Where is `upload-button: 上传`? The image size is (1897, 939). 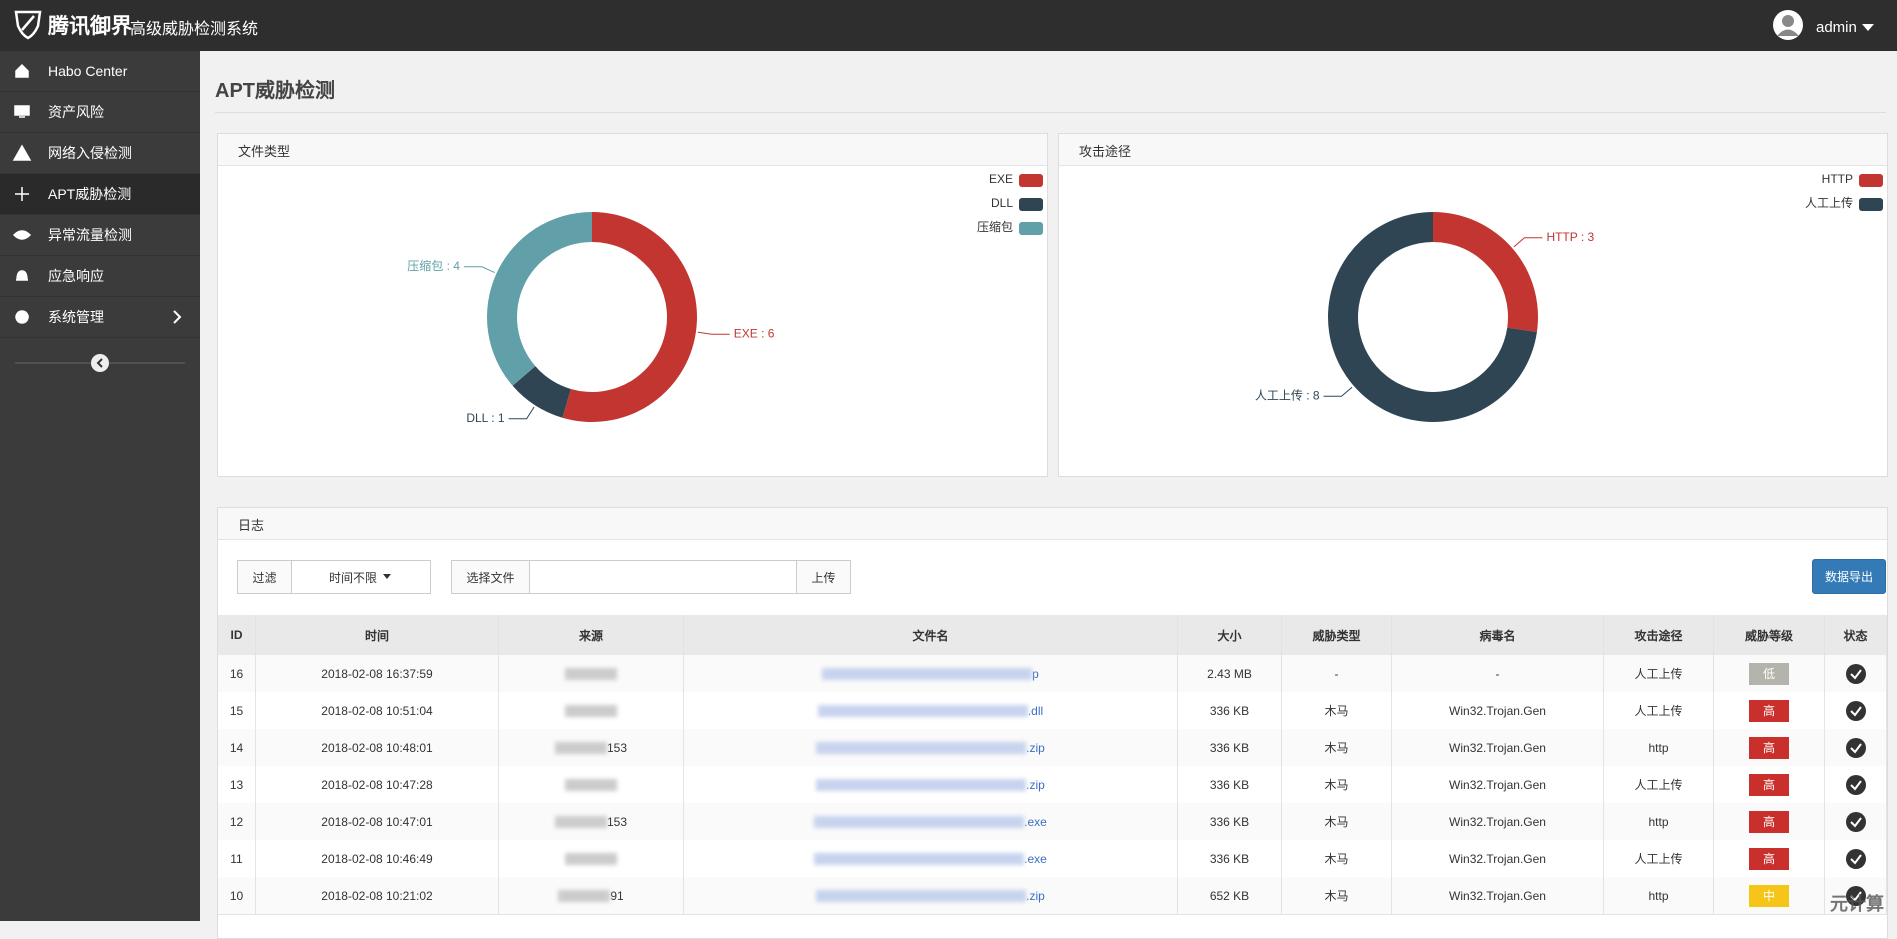 upload-button: 上传 is located at coordinates (823, 577).